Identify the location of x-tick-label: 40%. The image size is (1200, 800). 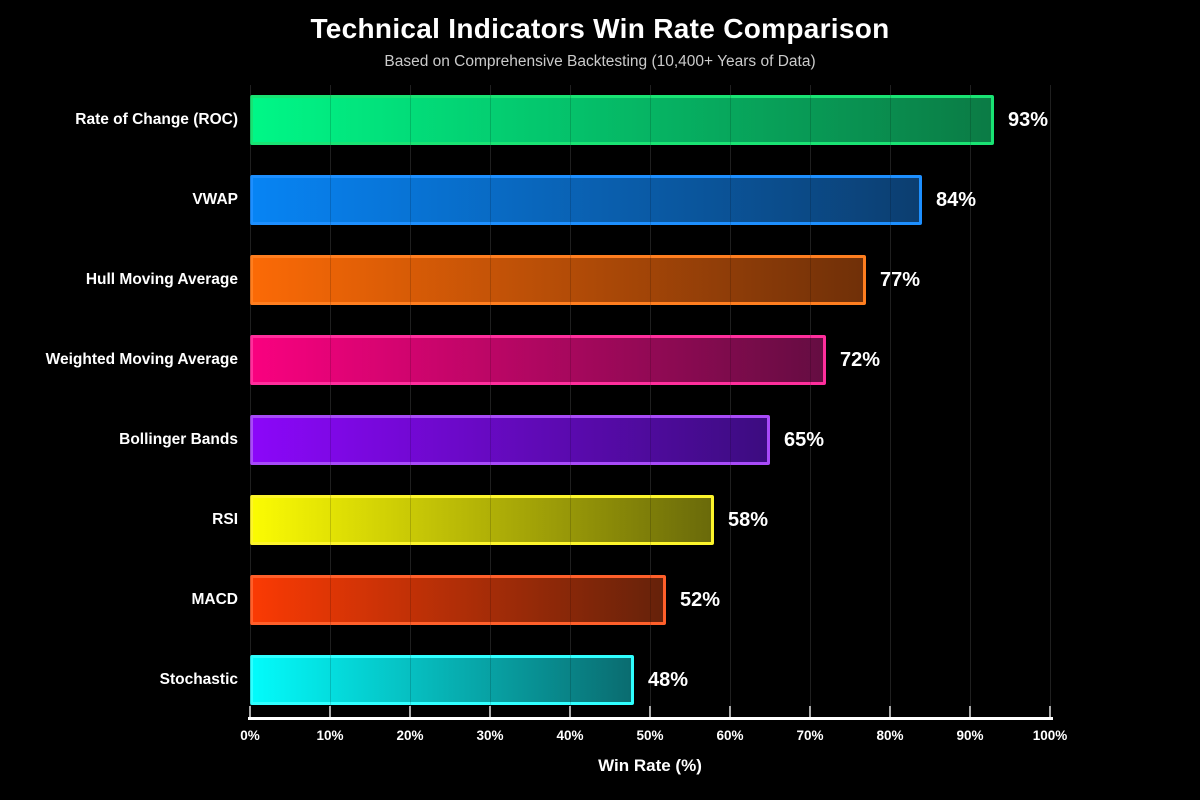
(570, 735).